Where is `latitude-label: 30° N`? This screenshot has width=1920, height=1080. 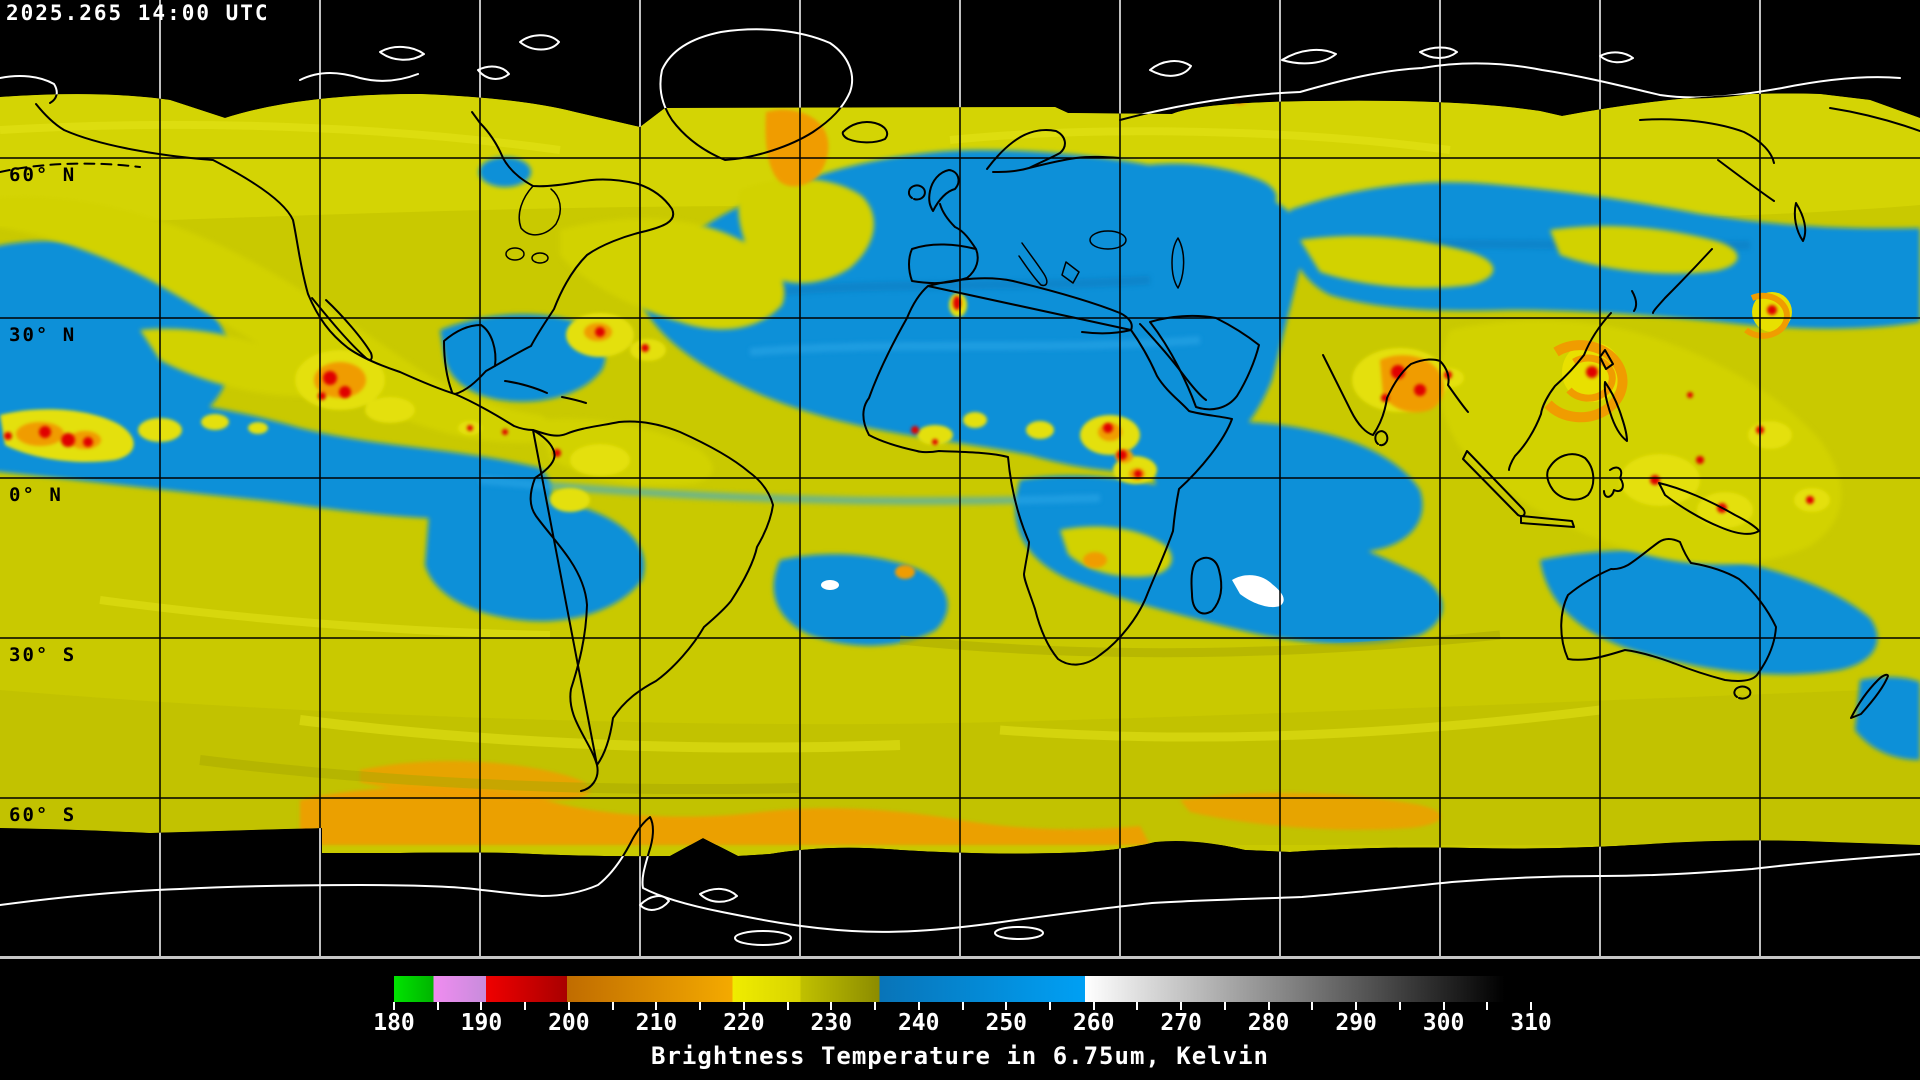 latitude-label: 30° N is located at coordinates (43, 335).